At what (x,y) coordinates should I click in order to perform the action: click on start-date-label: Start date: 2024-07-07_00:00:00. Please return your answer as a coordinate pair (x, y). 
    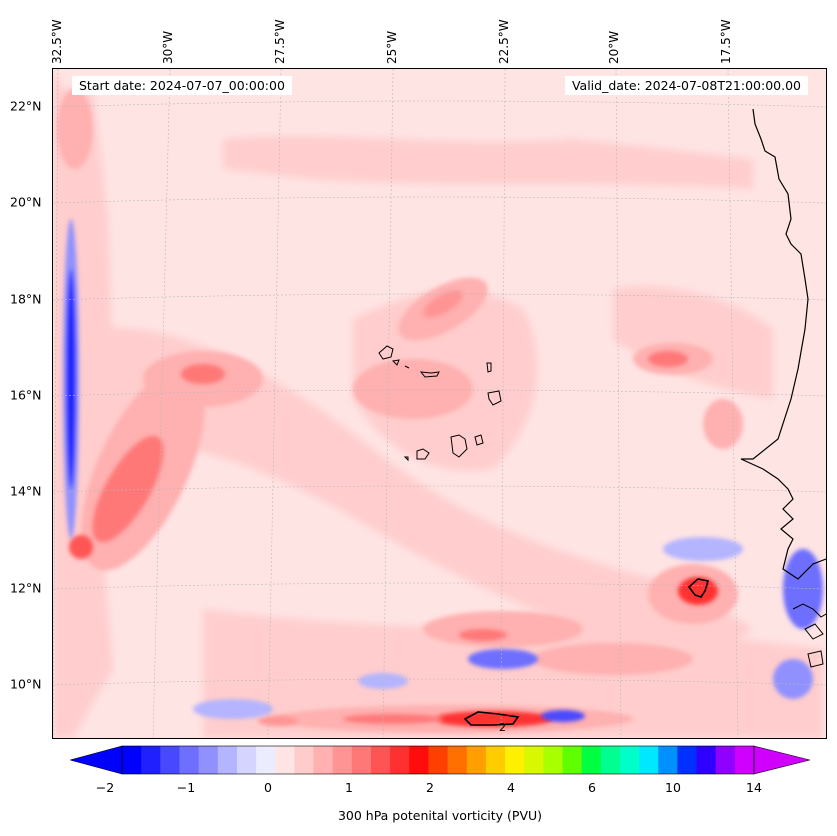
    Looking at the image, I should click on (182, 85).